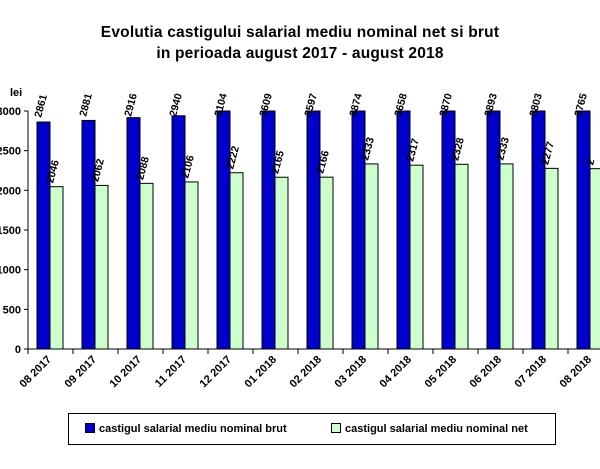  I want to click on data-label-brut: 2916, so click(131, 105).